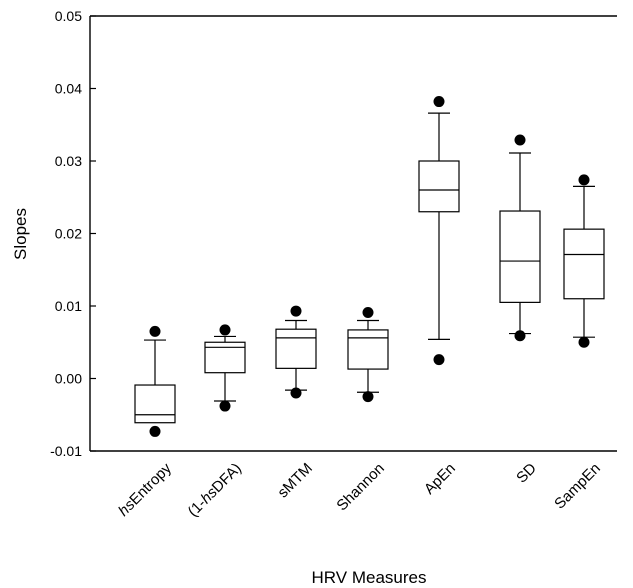  What do you see at coordinates (68, 16) in the screenshot?
I see `y-tick-label: 0.05` at bounding box center [68, 16].